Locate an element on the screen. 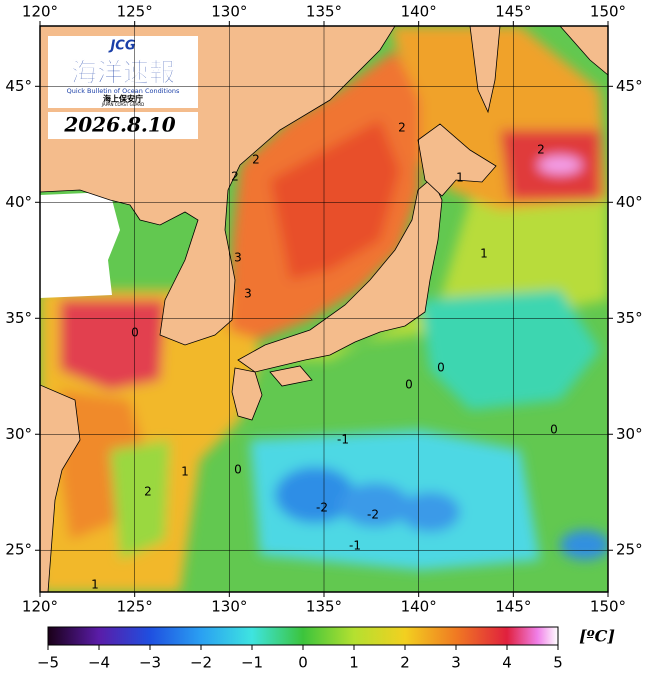 The height and width of the screenshot is (679, 650). colorbar-tick-label: −5 is located at coordinates (48, 663).